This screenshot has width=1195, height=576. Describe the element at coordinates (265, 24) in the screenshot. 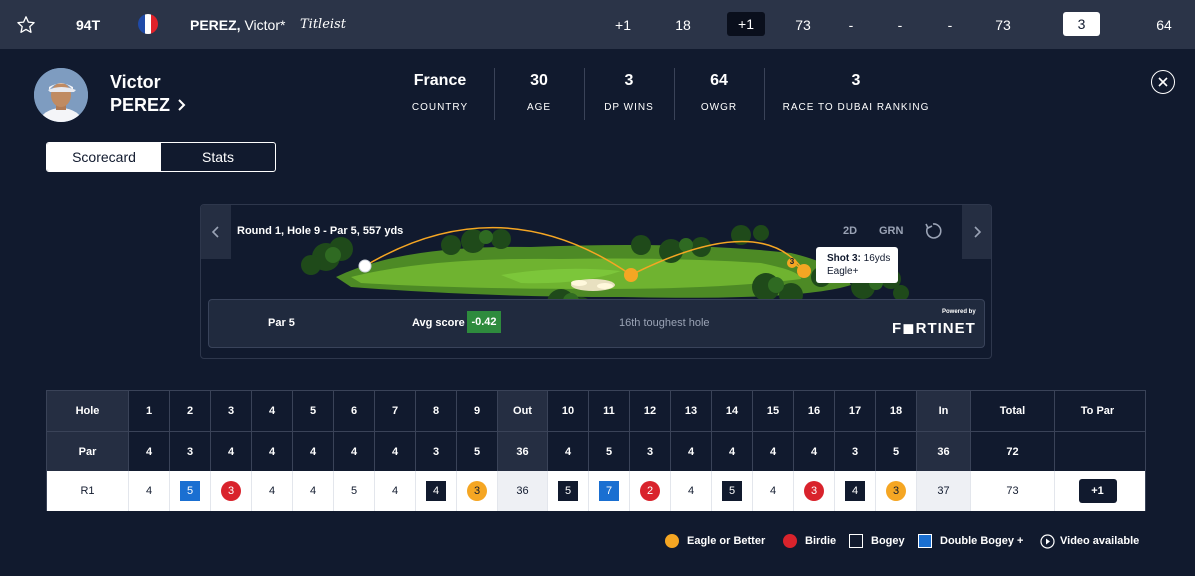

I see `player-first-name: Victor*` at that location.